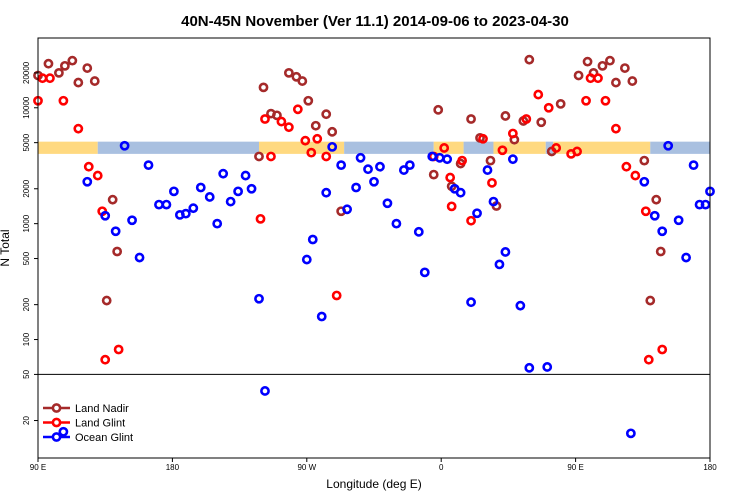 This screenshot has width=750, height=500. I want to click on y-tick-label-3: 200, so click(26, 304).